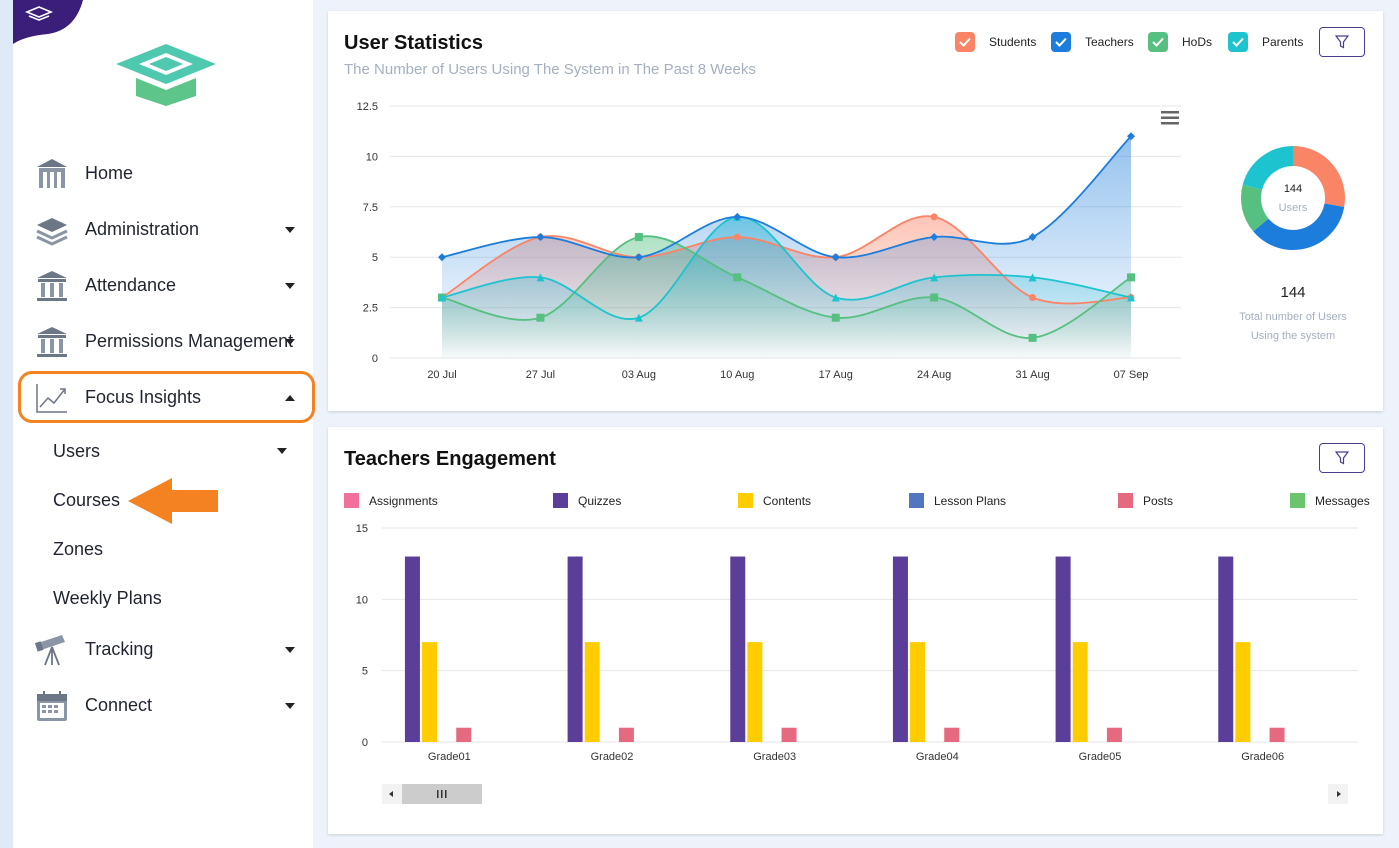 This screenshot has height=848, width=1399. Describe the element at coordinates (786, 260) in the screenshot. I see `series-line-students` at that location.